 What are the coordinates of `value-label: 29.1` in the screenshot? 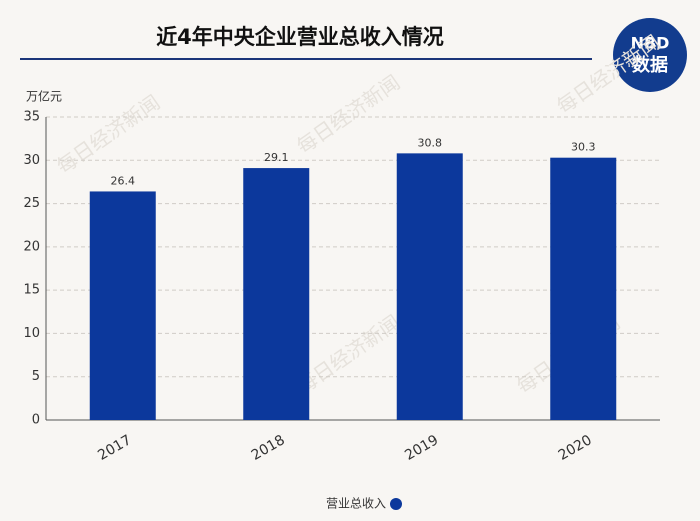 It's located at (276, 157).